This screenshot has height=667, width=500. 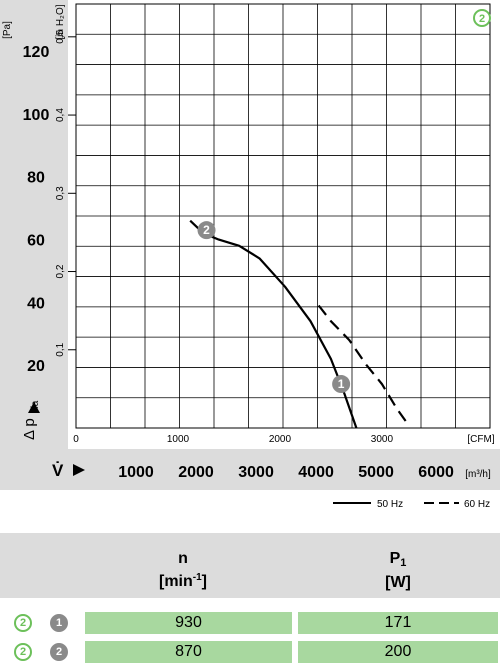 What do you see at coordinates (398, 570) in the screenshot?
I see `header-p1: P1 [W]` at bounding box center [398, 570].